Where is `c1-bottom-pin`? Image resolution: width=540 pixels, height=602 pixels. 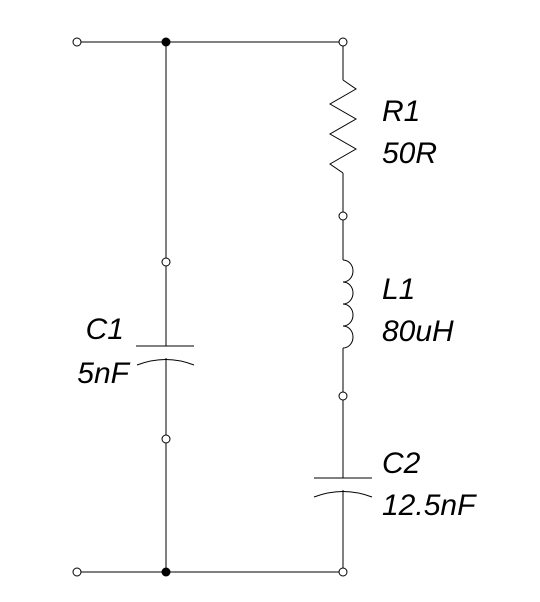 c1-bottom-pin is located at coordinates (166, 439).